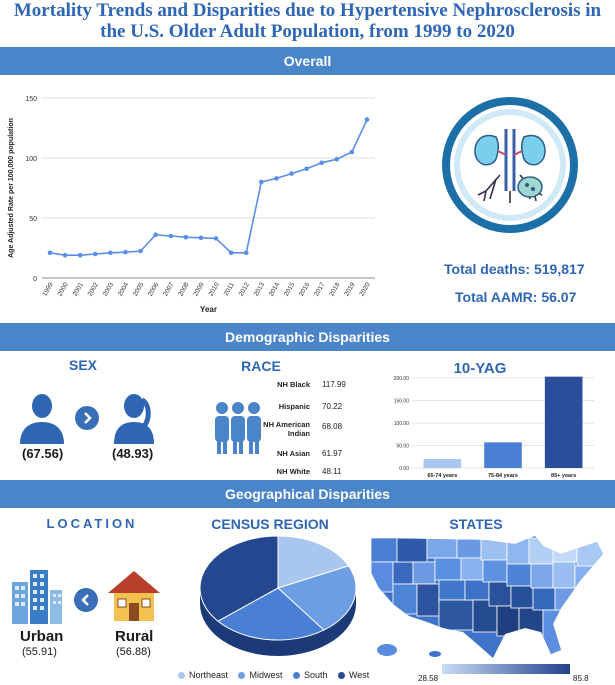 The width and height of the screenshot is (615, 685). Describe the element at coordinates (402, 402) in the screenshot. I see `y-tick-label: 150.00` at that location.